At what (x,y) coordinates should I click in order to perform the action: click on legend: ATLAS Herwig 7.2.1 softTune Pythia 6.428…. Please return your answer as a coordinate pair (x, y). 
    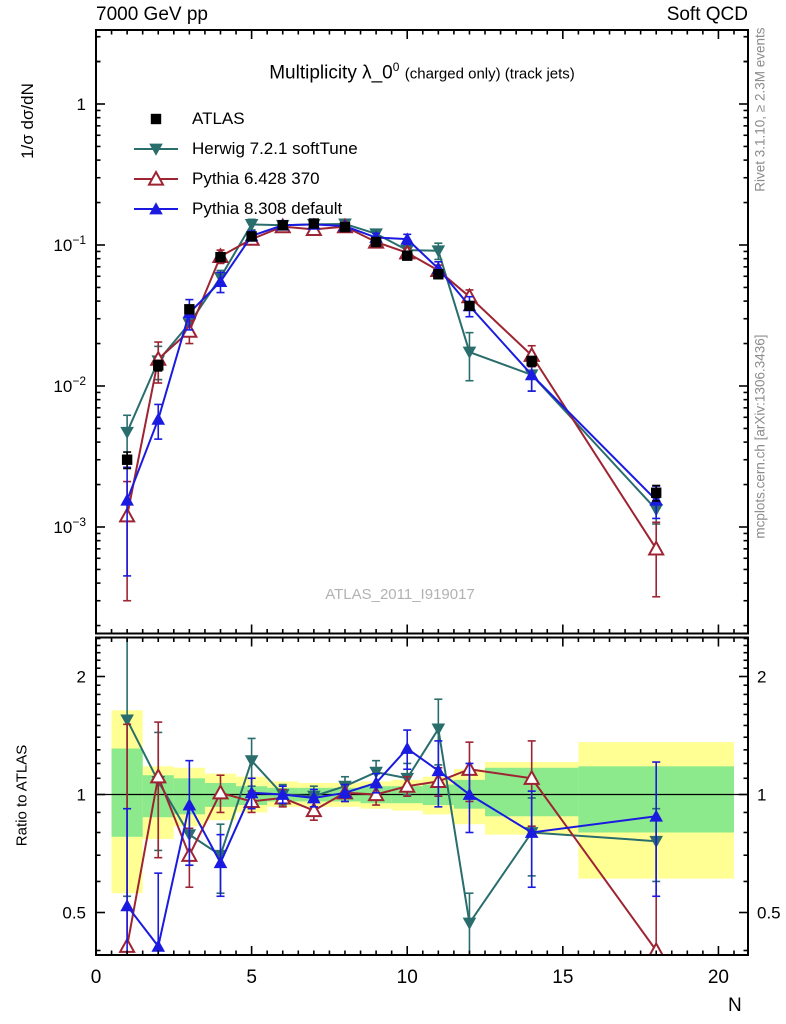
    Looking at the image, I should click on (245, 164).